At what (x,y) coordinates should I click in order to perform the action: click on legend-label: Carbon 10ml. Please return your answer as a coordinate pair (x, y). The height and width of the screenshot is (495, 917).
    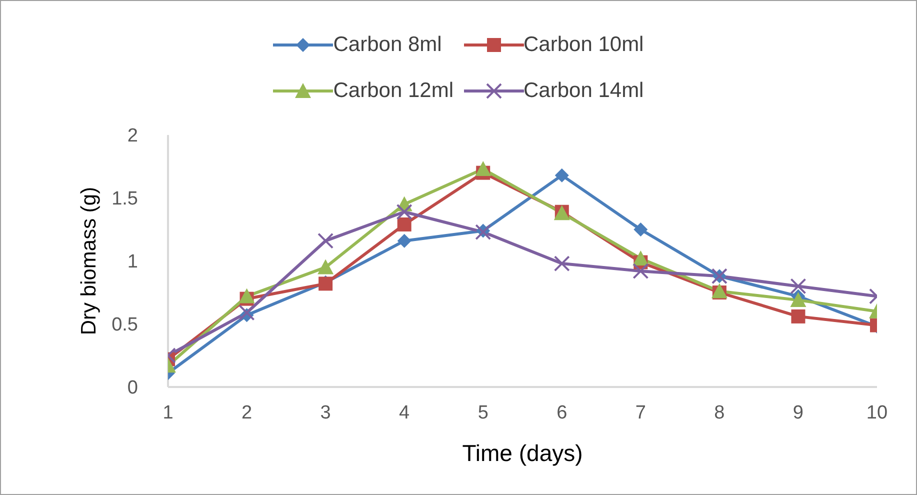
    Looking at the image, I should click on (584, 45).